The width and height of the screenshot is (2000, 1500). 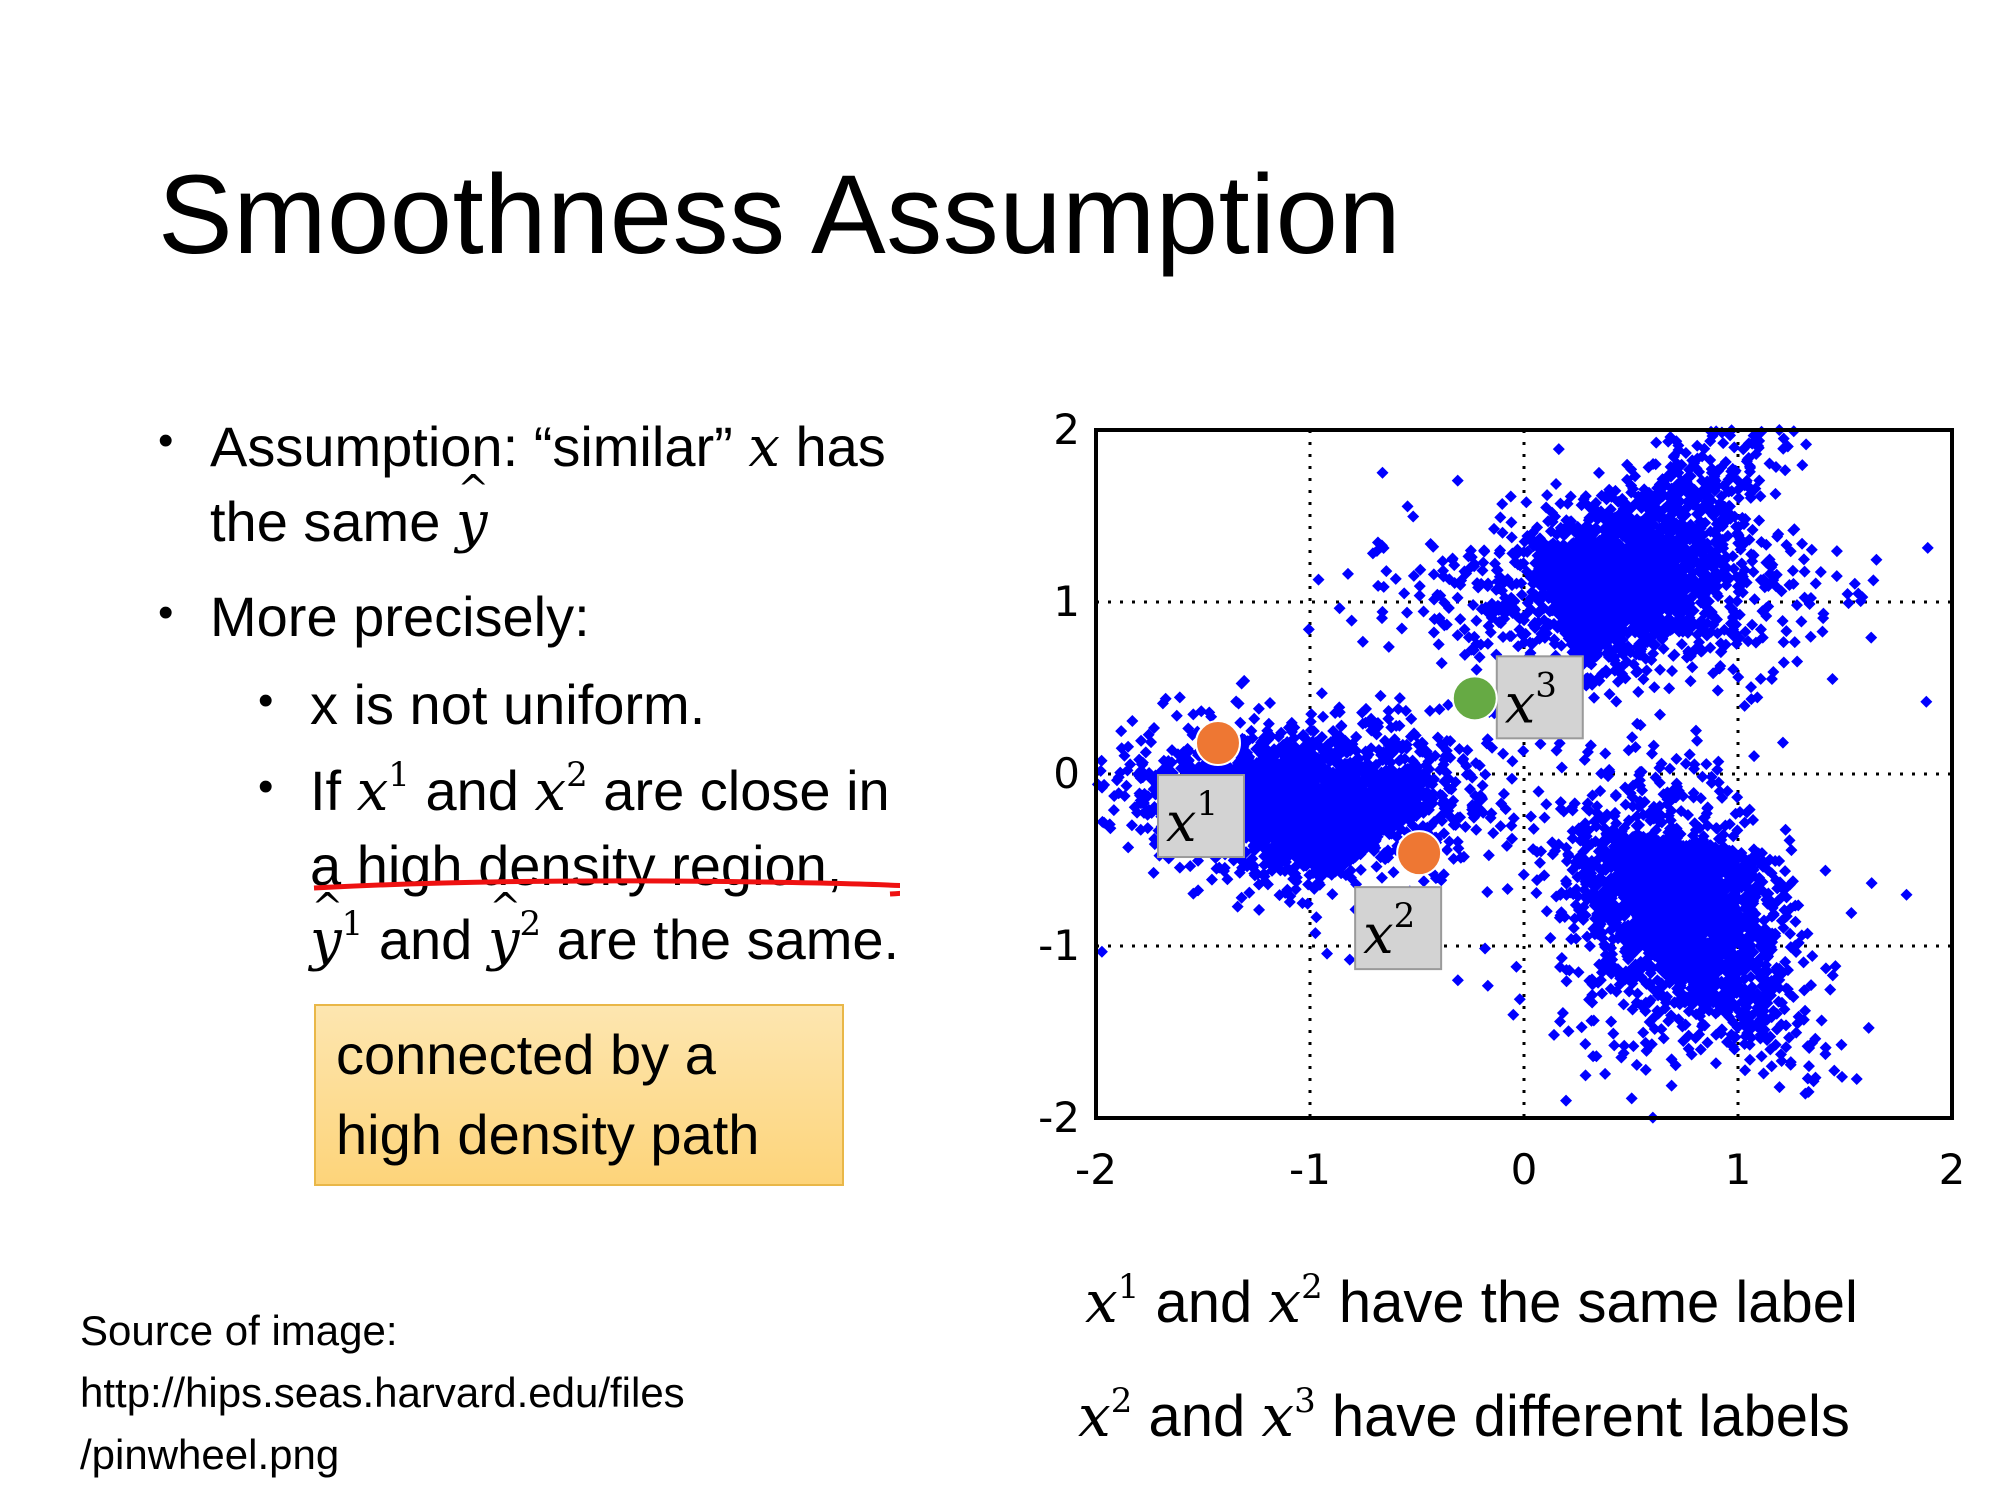 I want to click on caption-different-labels: x2 and x3 have different labels, so click(x=1464, y=1415).